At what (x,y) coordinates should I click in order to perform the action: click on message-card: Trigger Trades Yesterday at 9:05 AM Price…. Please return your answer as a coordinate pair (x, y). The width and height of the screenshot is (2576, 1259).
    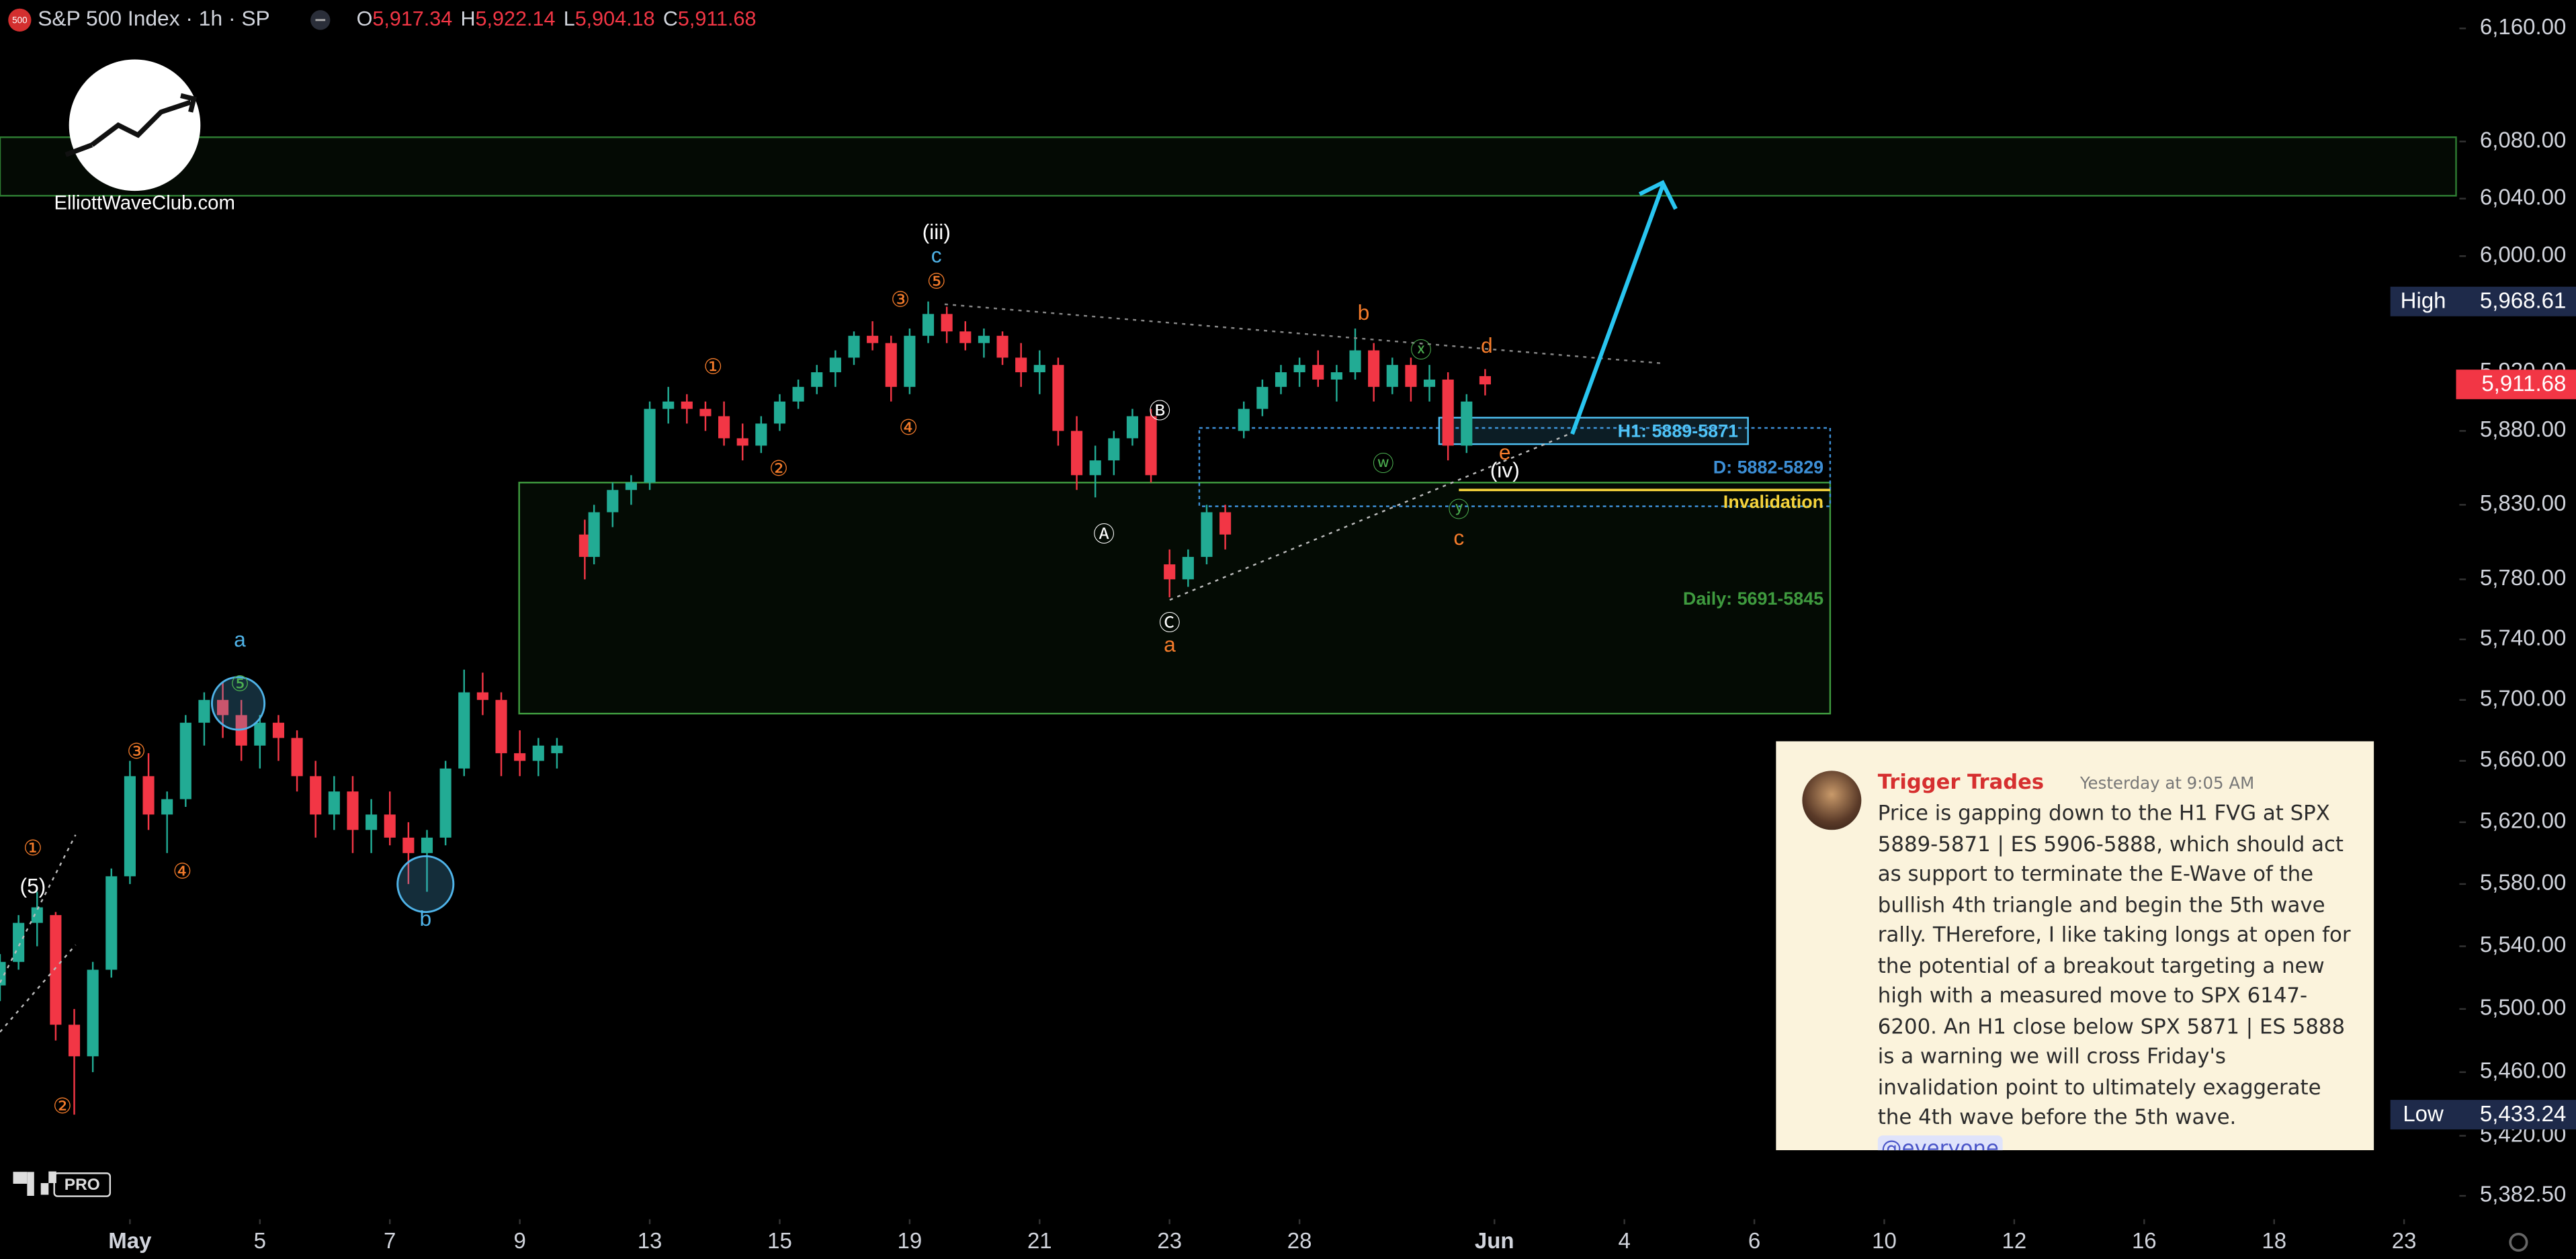
    Looking at the image, I should click on (2075, 946).